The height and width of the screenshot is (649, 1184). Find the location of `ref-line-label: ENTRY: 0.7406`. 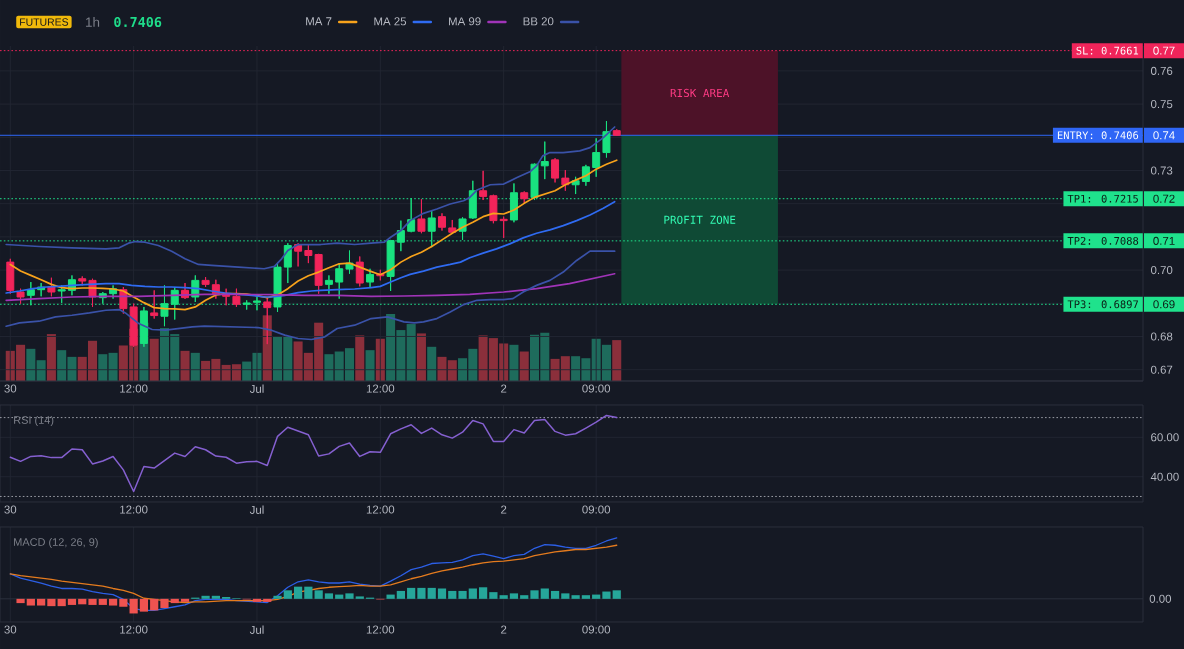

ref-line-label: ENTRY: 0.7406 is located at coordinates (1098, 135).